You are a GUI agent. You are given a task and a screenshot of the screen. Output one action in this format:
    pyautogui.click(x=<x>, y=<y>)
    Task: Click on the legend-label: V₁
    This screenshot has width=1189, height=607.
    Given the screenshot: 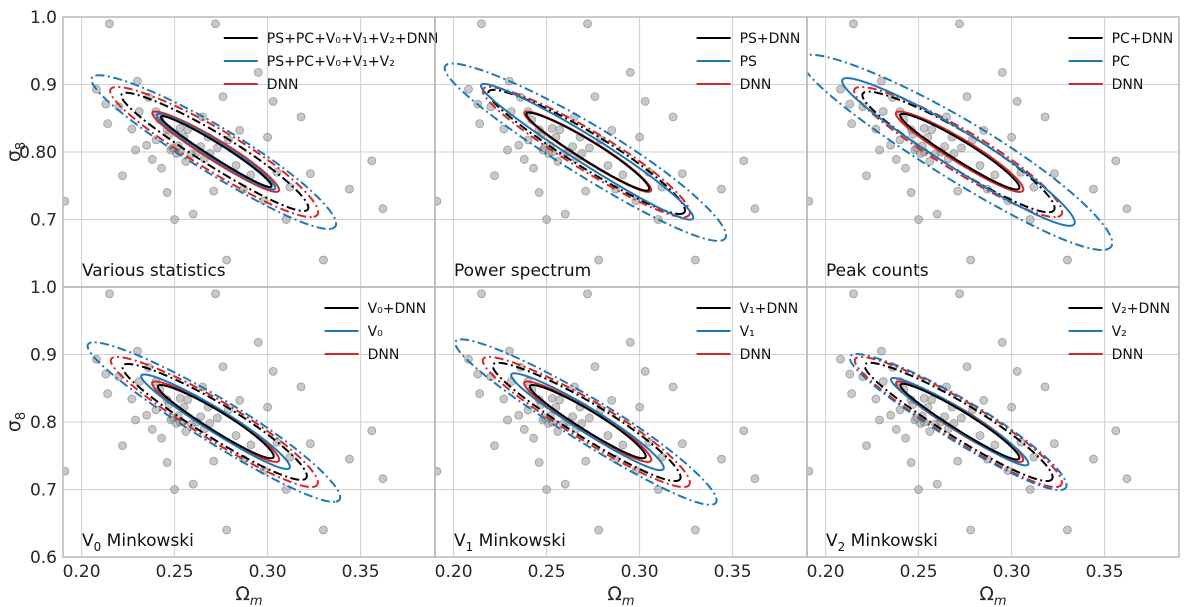 What is the action you would take?
    pyautogui.click(x=747, y=332)
    